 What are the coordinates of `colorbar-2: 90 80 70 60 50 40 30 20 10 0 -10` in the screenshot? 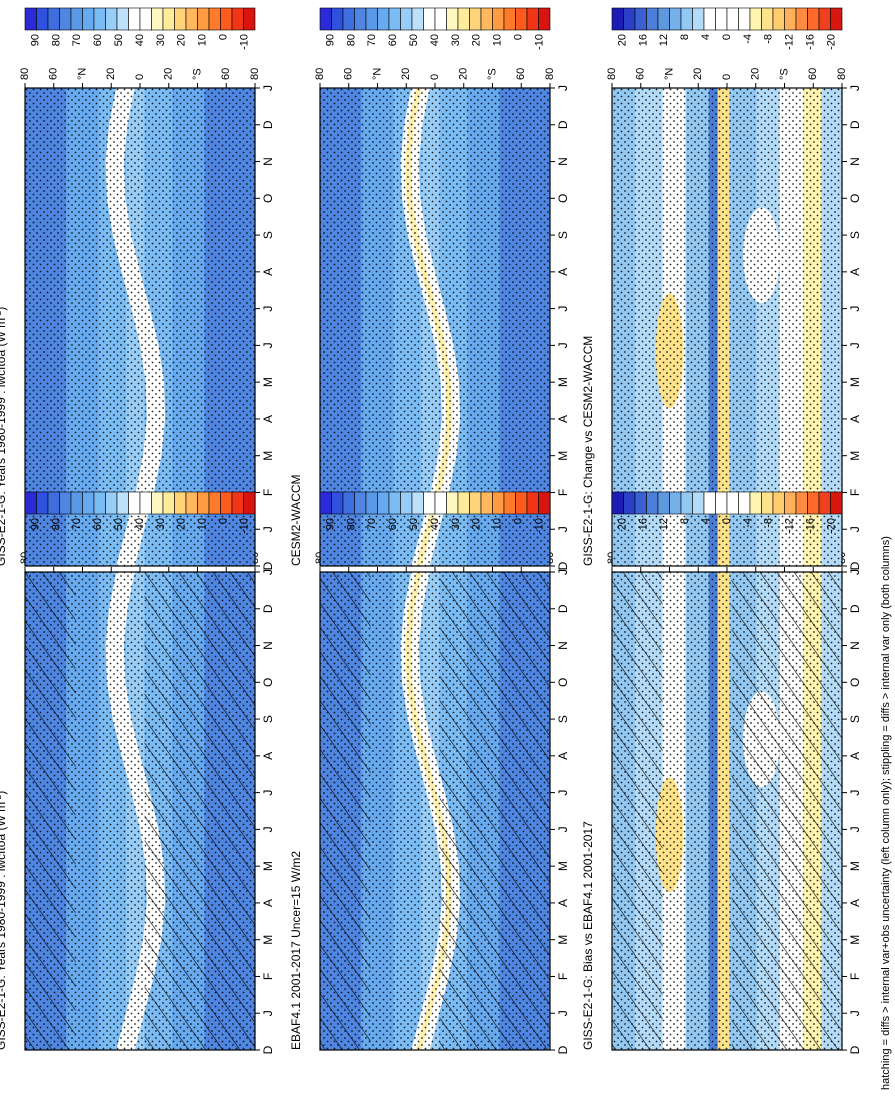 It's located at (140, 512).